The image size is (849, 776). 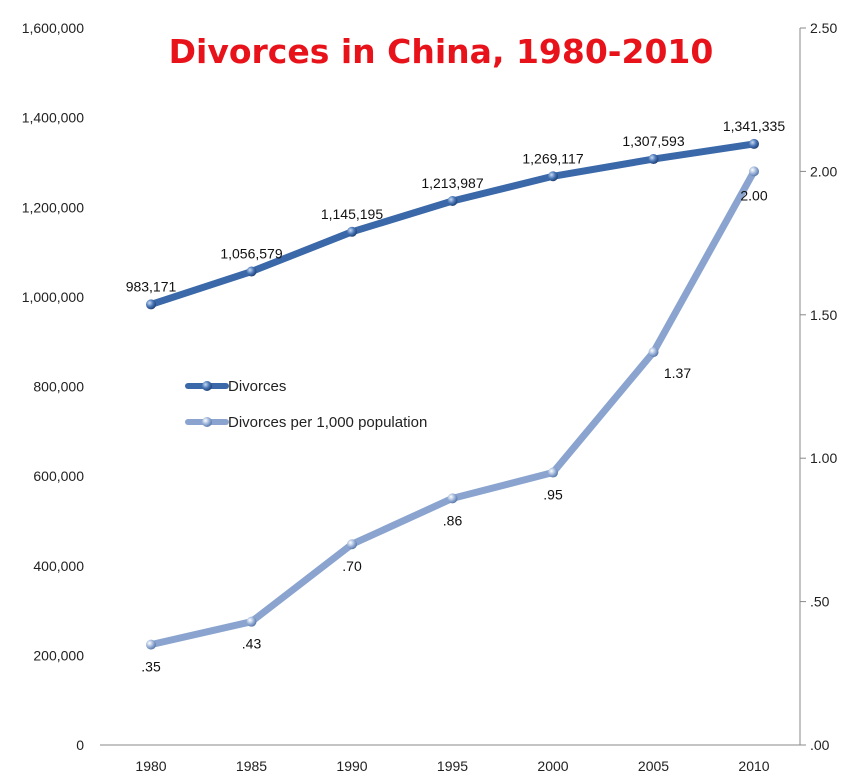 What do you see at coordinates (58, 566) in the screenshot?
I see `left-tick-label: 400,000` at bounding box center [58, 566].